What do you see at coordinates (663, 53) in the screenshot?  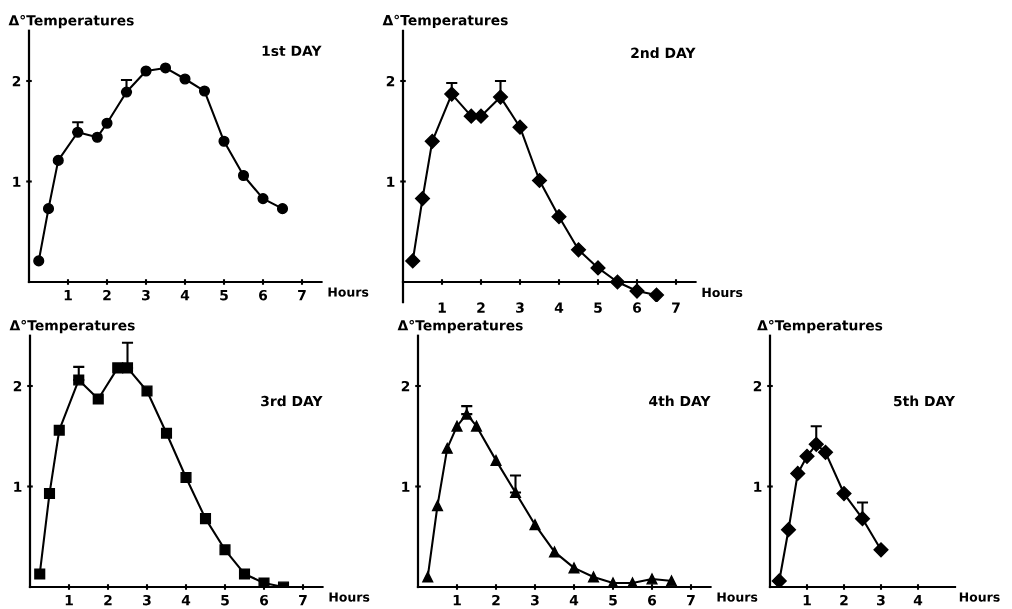 I see `text: 2nd DAY` at bounding box center [663, 53].